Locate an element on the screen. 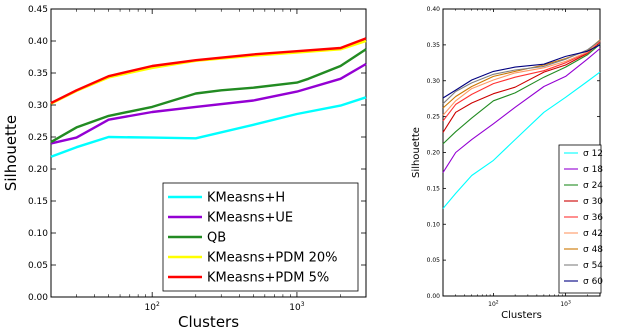  chart2-legend-entry: σ 42 is located at coordinates (593, 234).